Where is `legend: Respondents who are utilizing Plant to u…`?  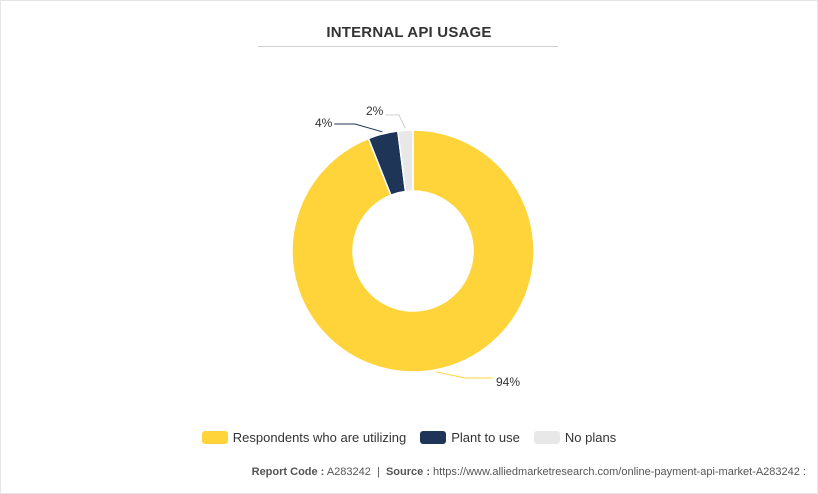 legend: Respondents who are utilizing Plant to u… is located at coordinates (409, 437).